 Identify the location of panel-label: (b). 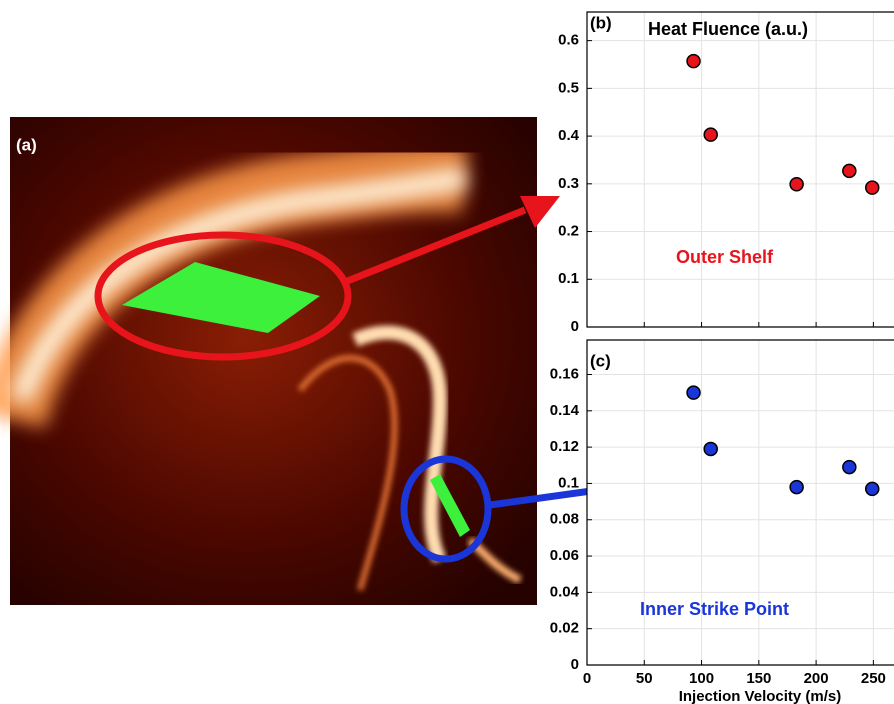
(601, 22).